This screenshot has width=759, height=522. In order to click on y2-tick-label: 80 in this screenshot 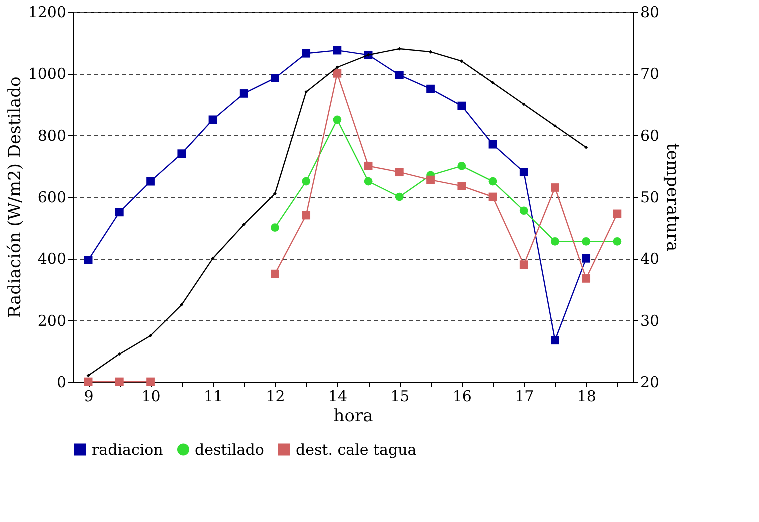, I will do `click(650, 13)`.